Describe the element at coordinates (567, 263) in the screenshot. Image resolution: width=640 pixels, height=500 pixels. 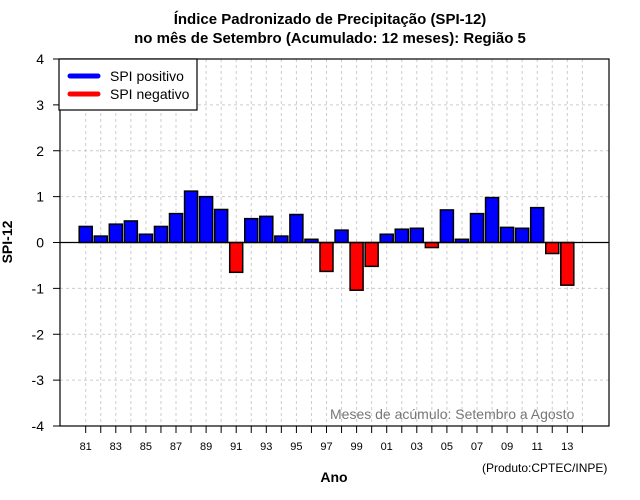
I see `bar-2013` at that location.